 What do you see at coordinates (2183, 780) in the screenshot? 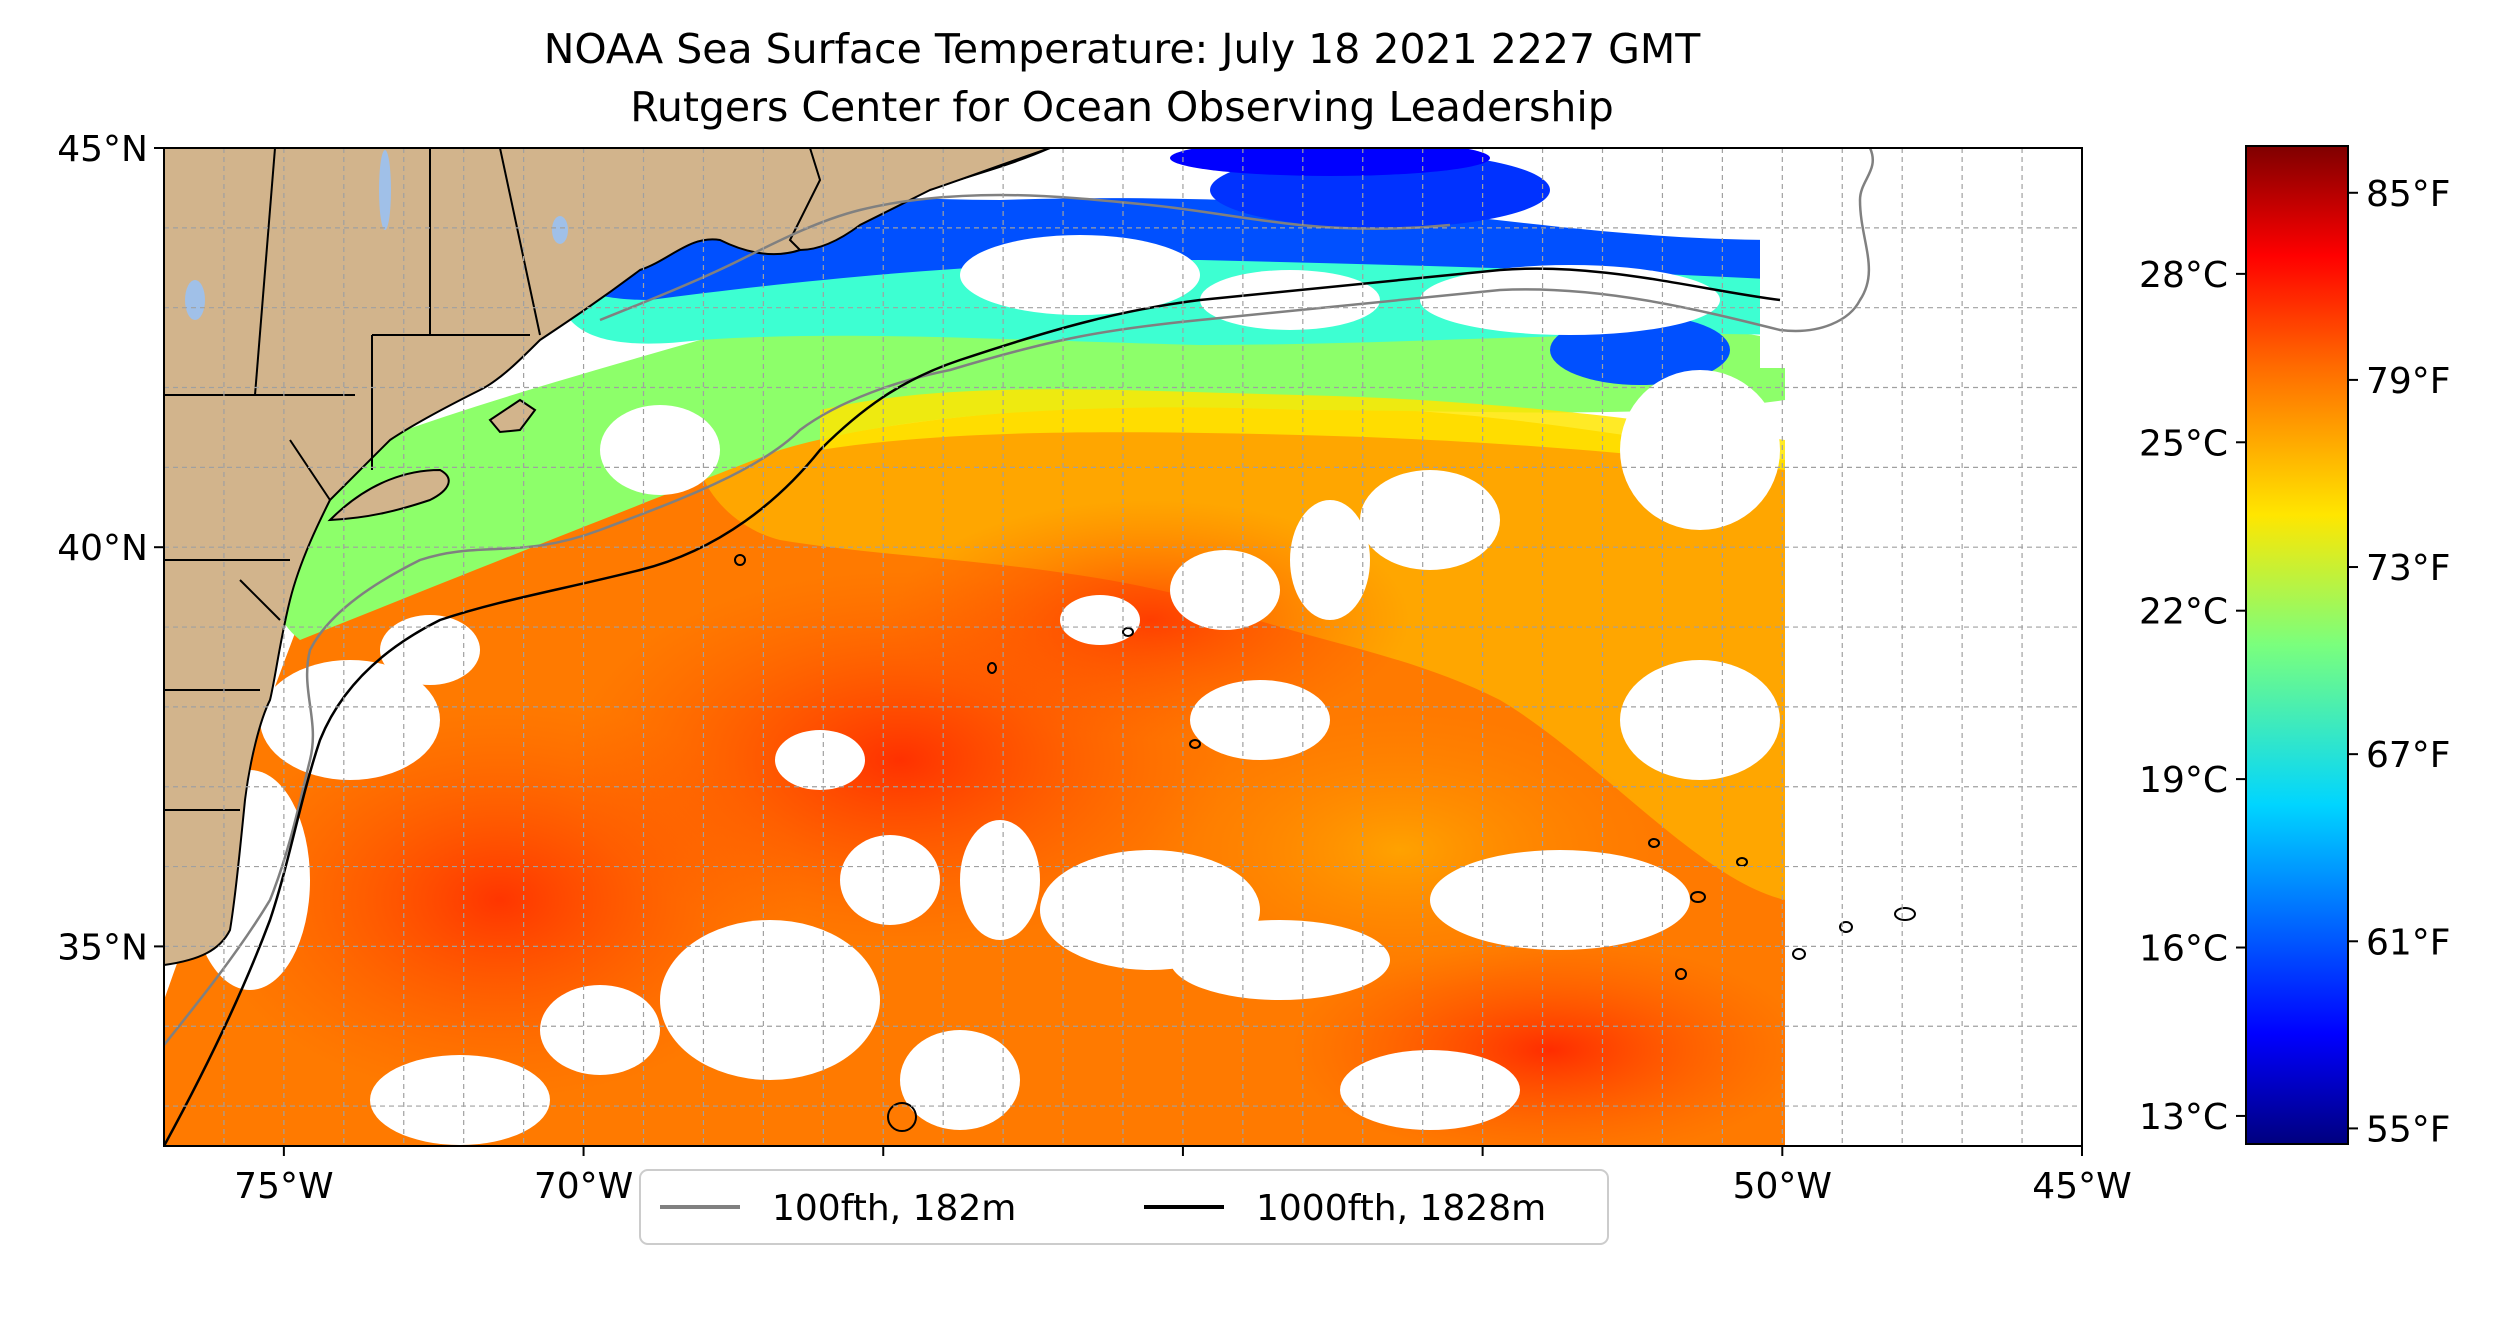
I see `celsius-tick-label: 19°C` at bounding box center [2183, 780].